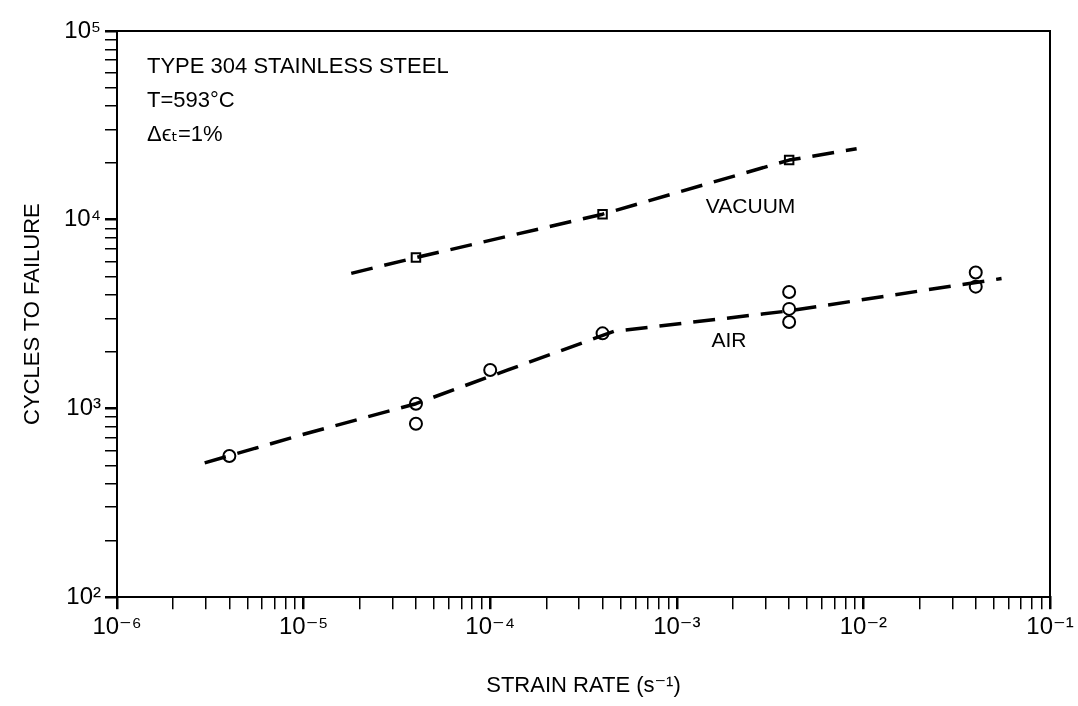 The image size is (1078, 706). I want to click on x-tick-label: 10⁻², so click(863, 626).